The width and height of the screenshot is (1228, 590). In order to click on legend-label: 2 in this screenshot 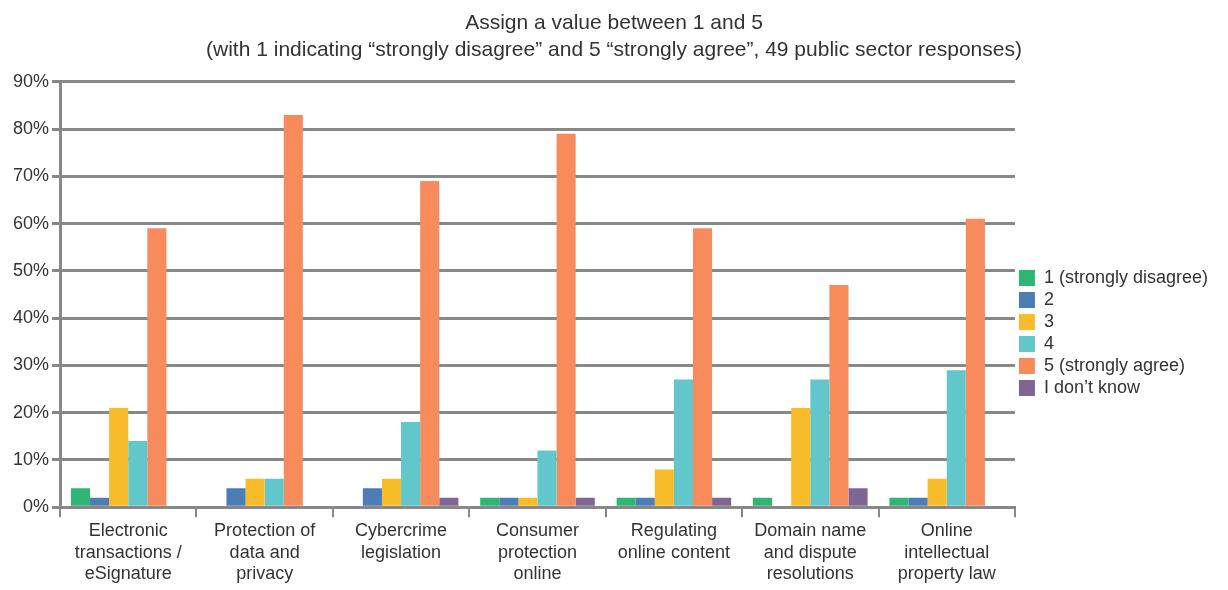, I will do `click(1048, 298)`.